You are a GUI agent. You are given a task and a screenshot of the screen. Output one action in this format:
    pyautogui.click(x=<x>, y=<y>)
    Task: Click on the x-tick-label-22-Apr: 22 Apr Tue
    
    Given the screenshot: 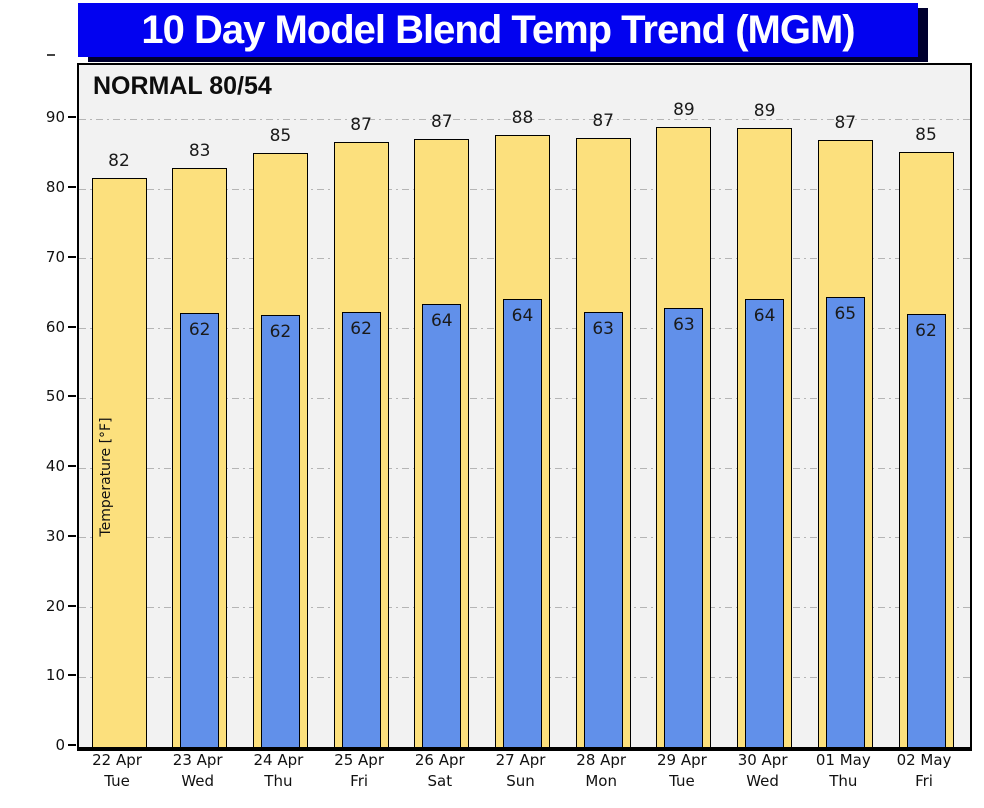 What is the action you would take?
    pyautogui.click(x=117, y=771)
    